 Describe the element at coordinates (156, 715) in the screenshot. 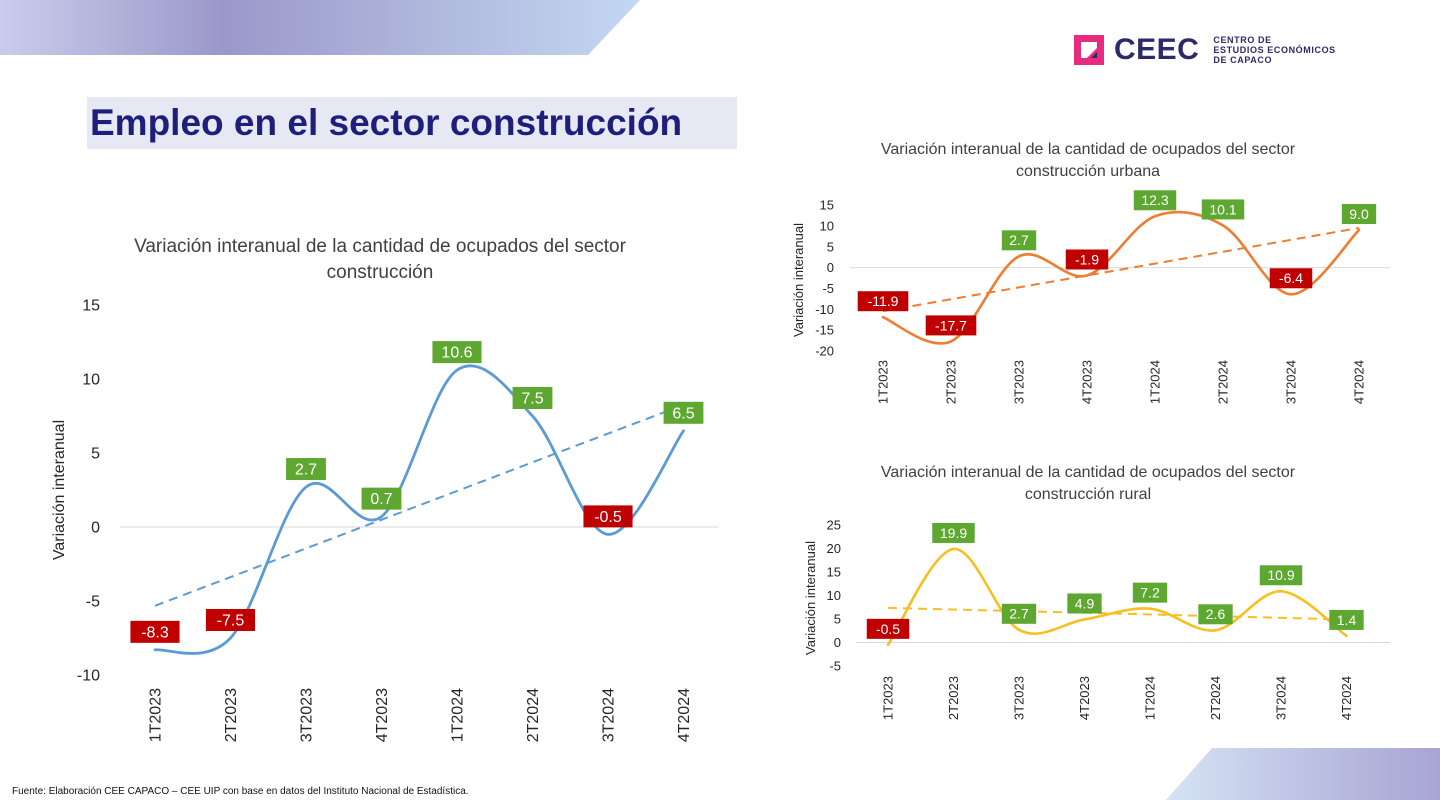

I see `main-x-tick-label: 1T2023` at that location.